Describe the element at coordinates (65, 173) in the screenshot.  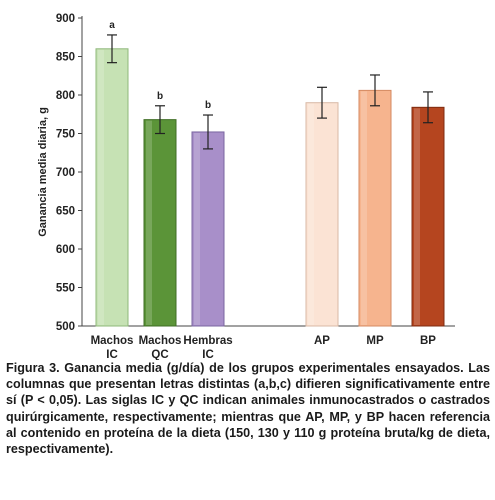
I see `y-tick-label-700: 700` at that location.